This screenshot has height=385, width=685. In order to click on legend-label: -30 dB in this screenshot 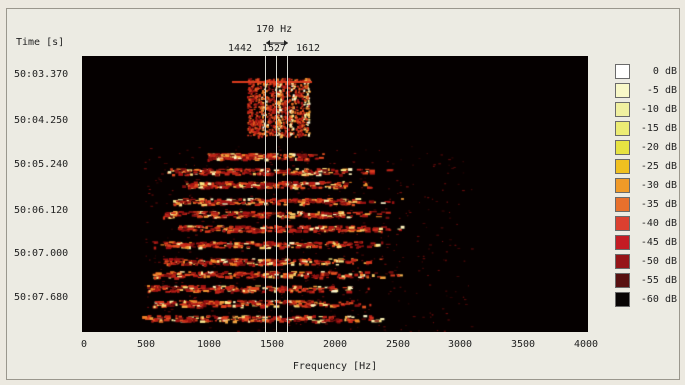, I will do `click(658, 185)`.